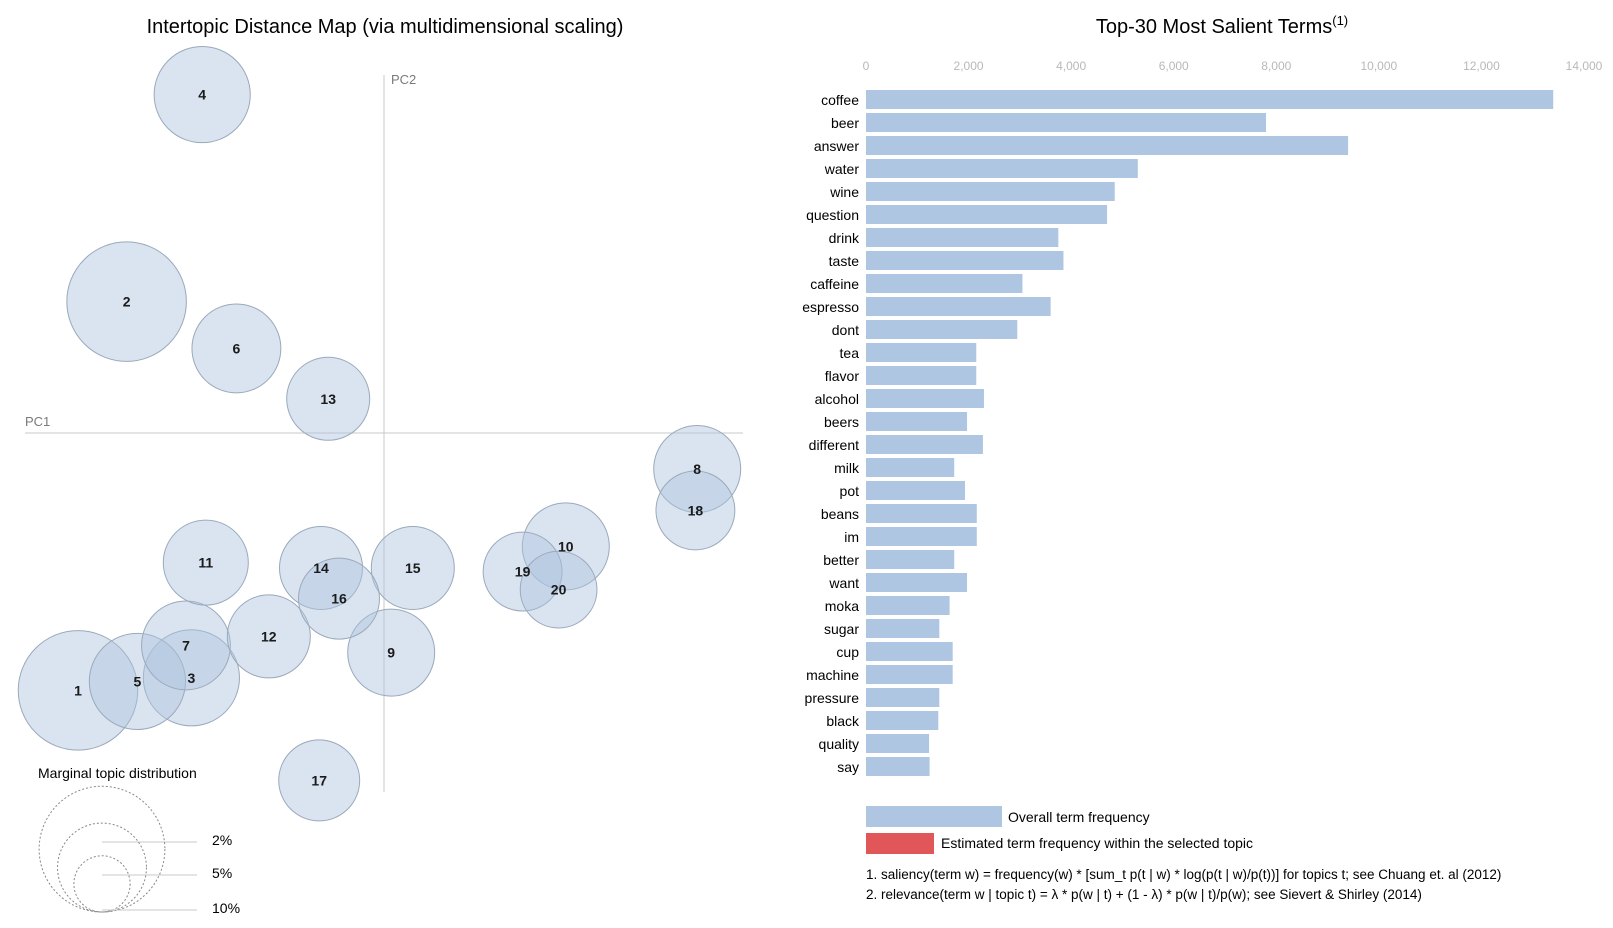  I want to click on topic-label-17: 17, so click(319, 780).